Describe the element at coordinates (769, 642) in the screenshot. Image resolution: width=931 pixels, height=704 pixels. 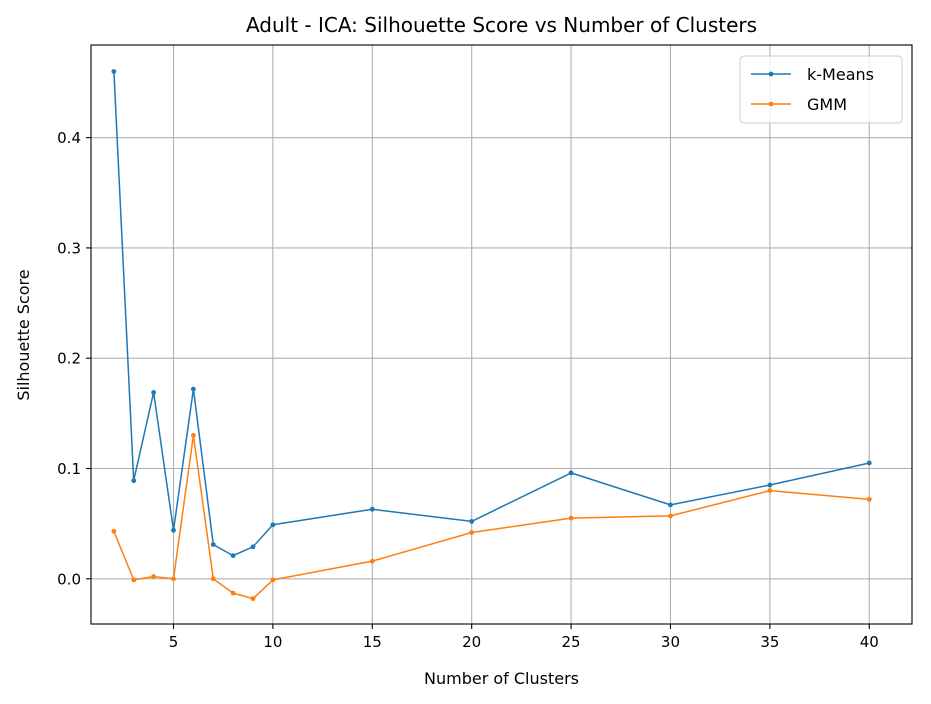
I see `x-tick-label: 35` at that location.